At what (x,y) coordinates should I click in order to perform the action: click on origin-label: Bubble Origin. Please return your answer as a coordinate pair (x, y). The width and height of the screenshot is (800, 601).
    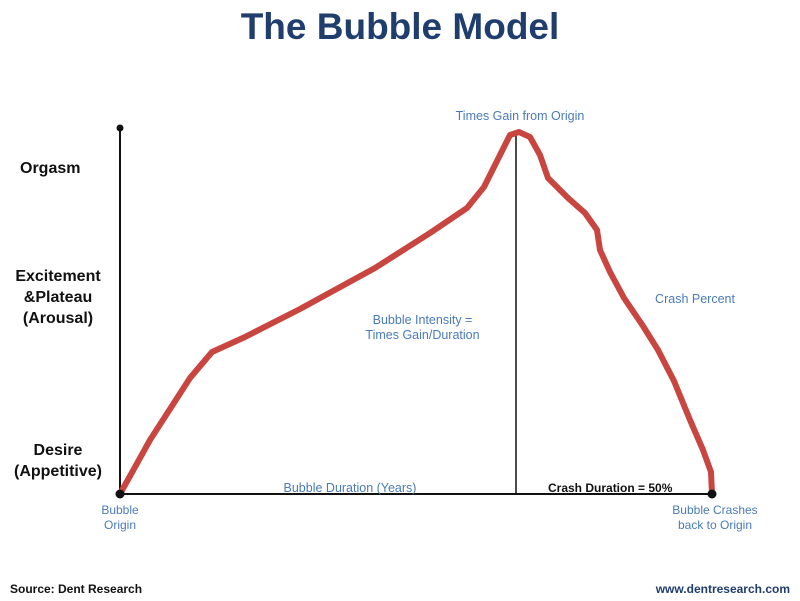
    Looking at the image, I should click on (120, 518).